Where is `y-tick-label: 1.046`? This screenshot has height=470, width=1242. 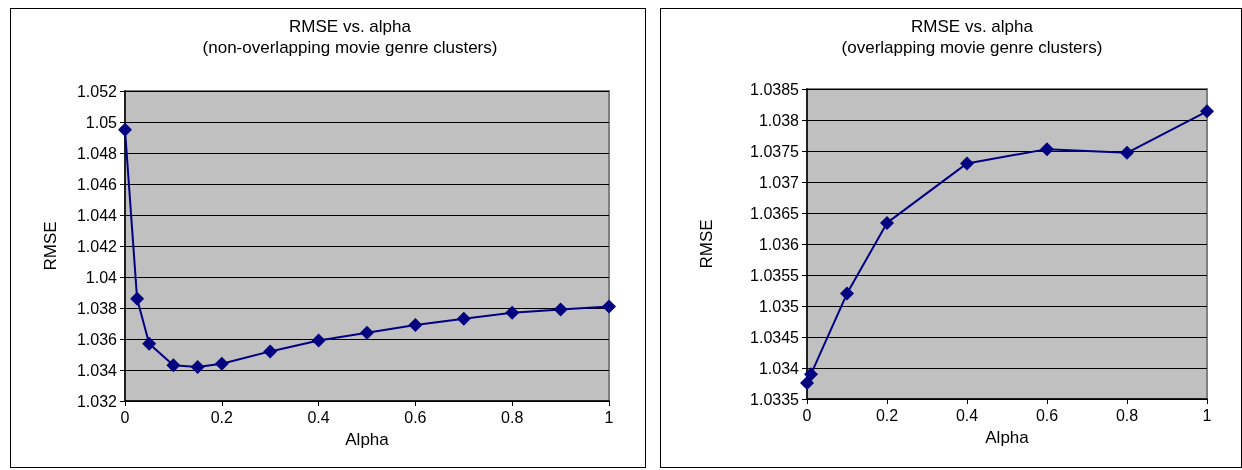
y-tick-label: 1.046 is located at coordinates (97, 184).